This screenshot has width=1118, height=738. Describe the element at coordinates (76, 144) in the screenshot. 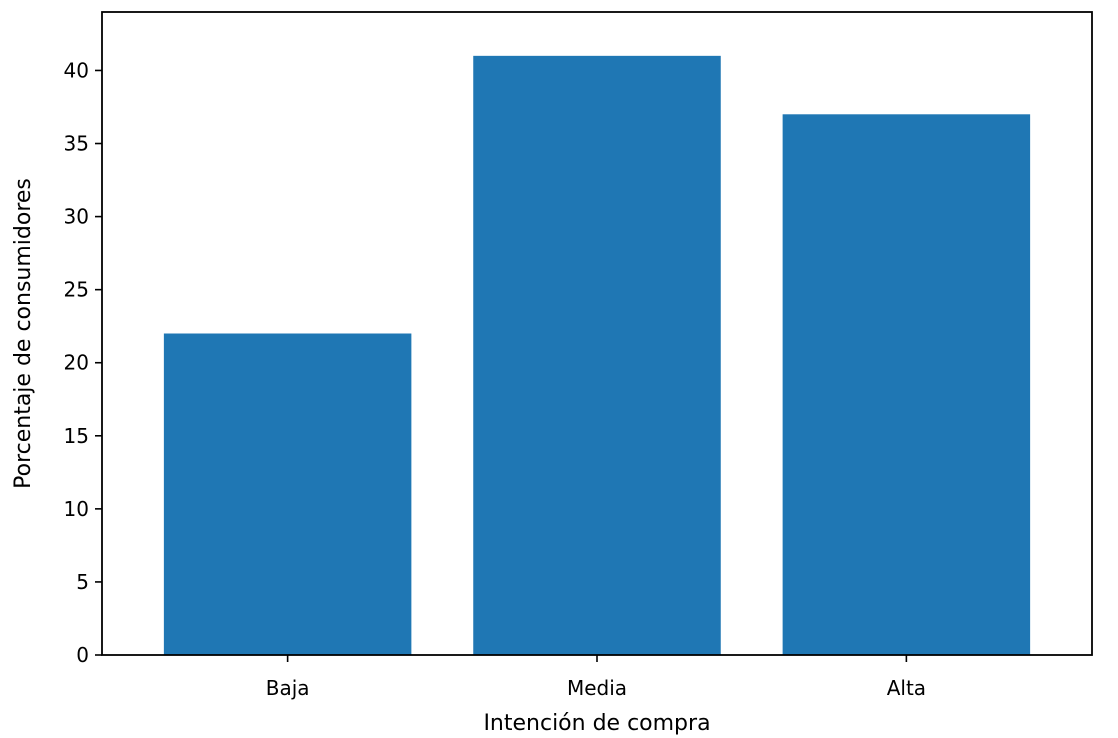

I see `y-tick-label: 35` at that location.